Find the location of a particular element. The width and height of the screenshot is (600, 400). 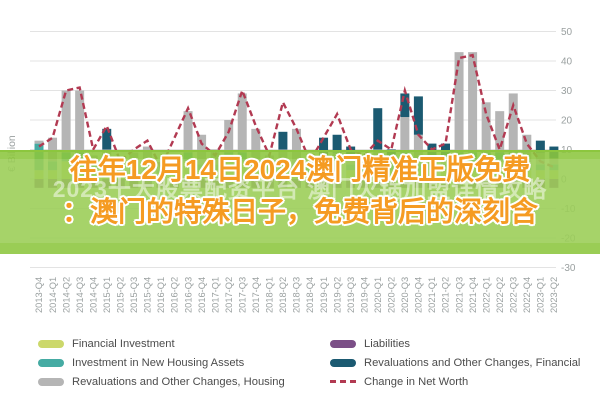

x-tick-label: 2017-Q4 is located at coordinates (256, 295).